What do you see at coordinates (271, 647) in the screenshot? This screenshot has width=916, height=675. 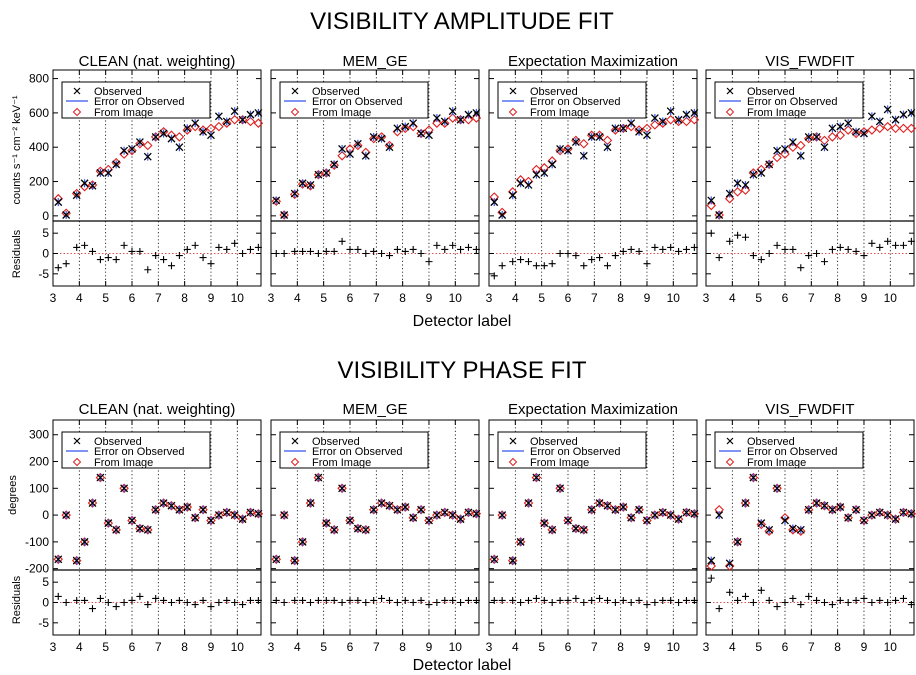 I see `x-tick-label: 3` at bounding box center [271, 647].